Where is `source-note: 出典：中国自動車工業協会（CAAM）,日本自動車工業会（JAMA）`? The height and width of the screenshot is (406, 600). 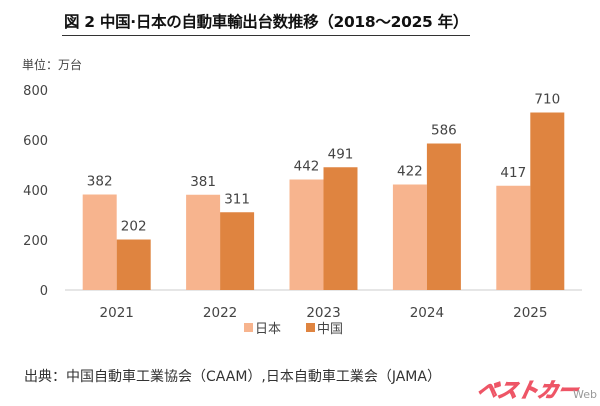
source-note: 出典：中国自動車工業協会（CAAM）,日本自動車工業会（JAMA） is located at coordinates (232, 377).